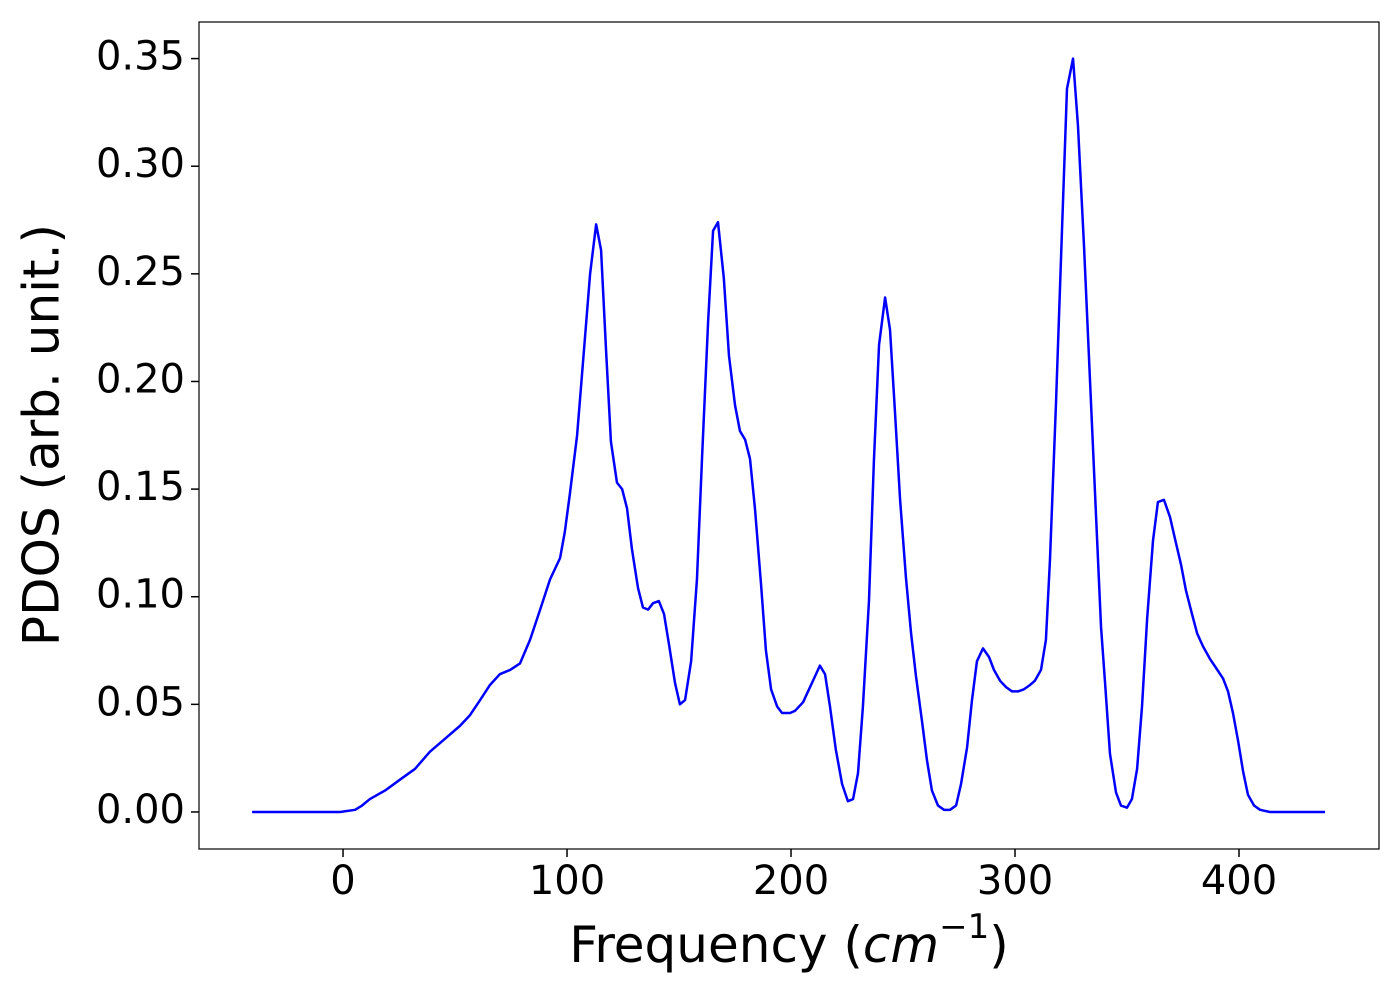  I want to click on y-tick-label: 0.00, so click(140, 810).